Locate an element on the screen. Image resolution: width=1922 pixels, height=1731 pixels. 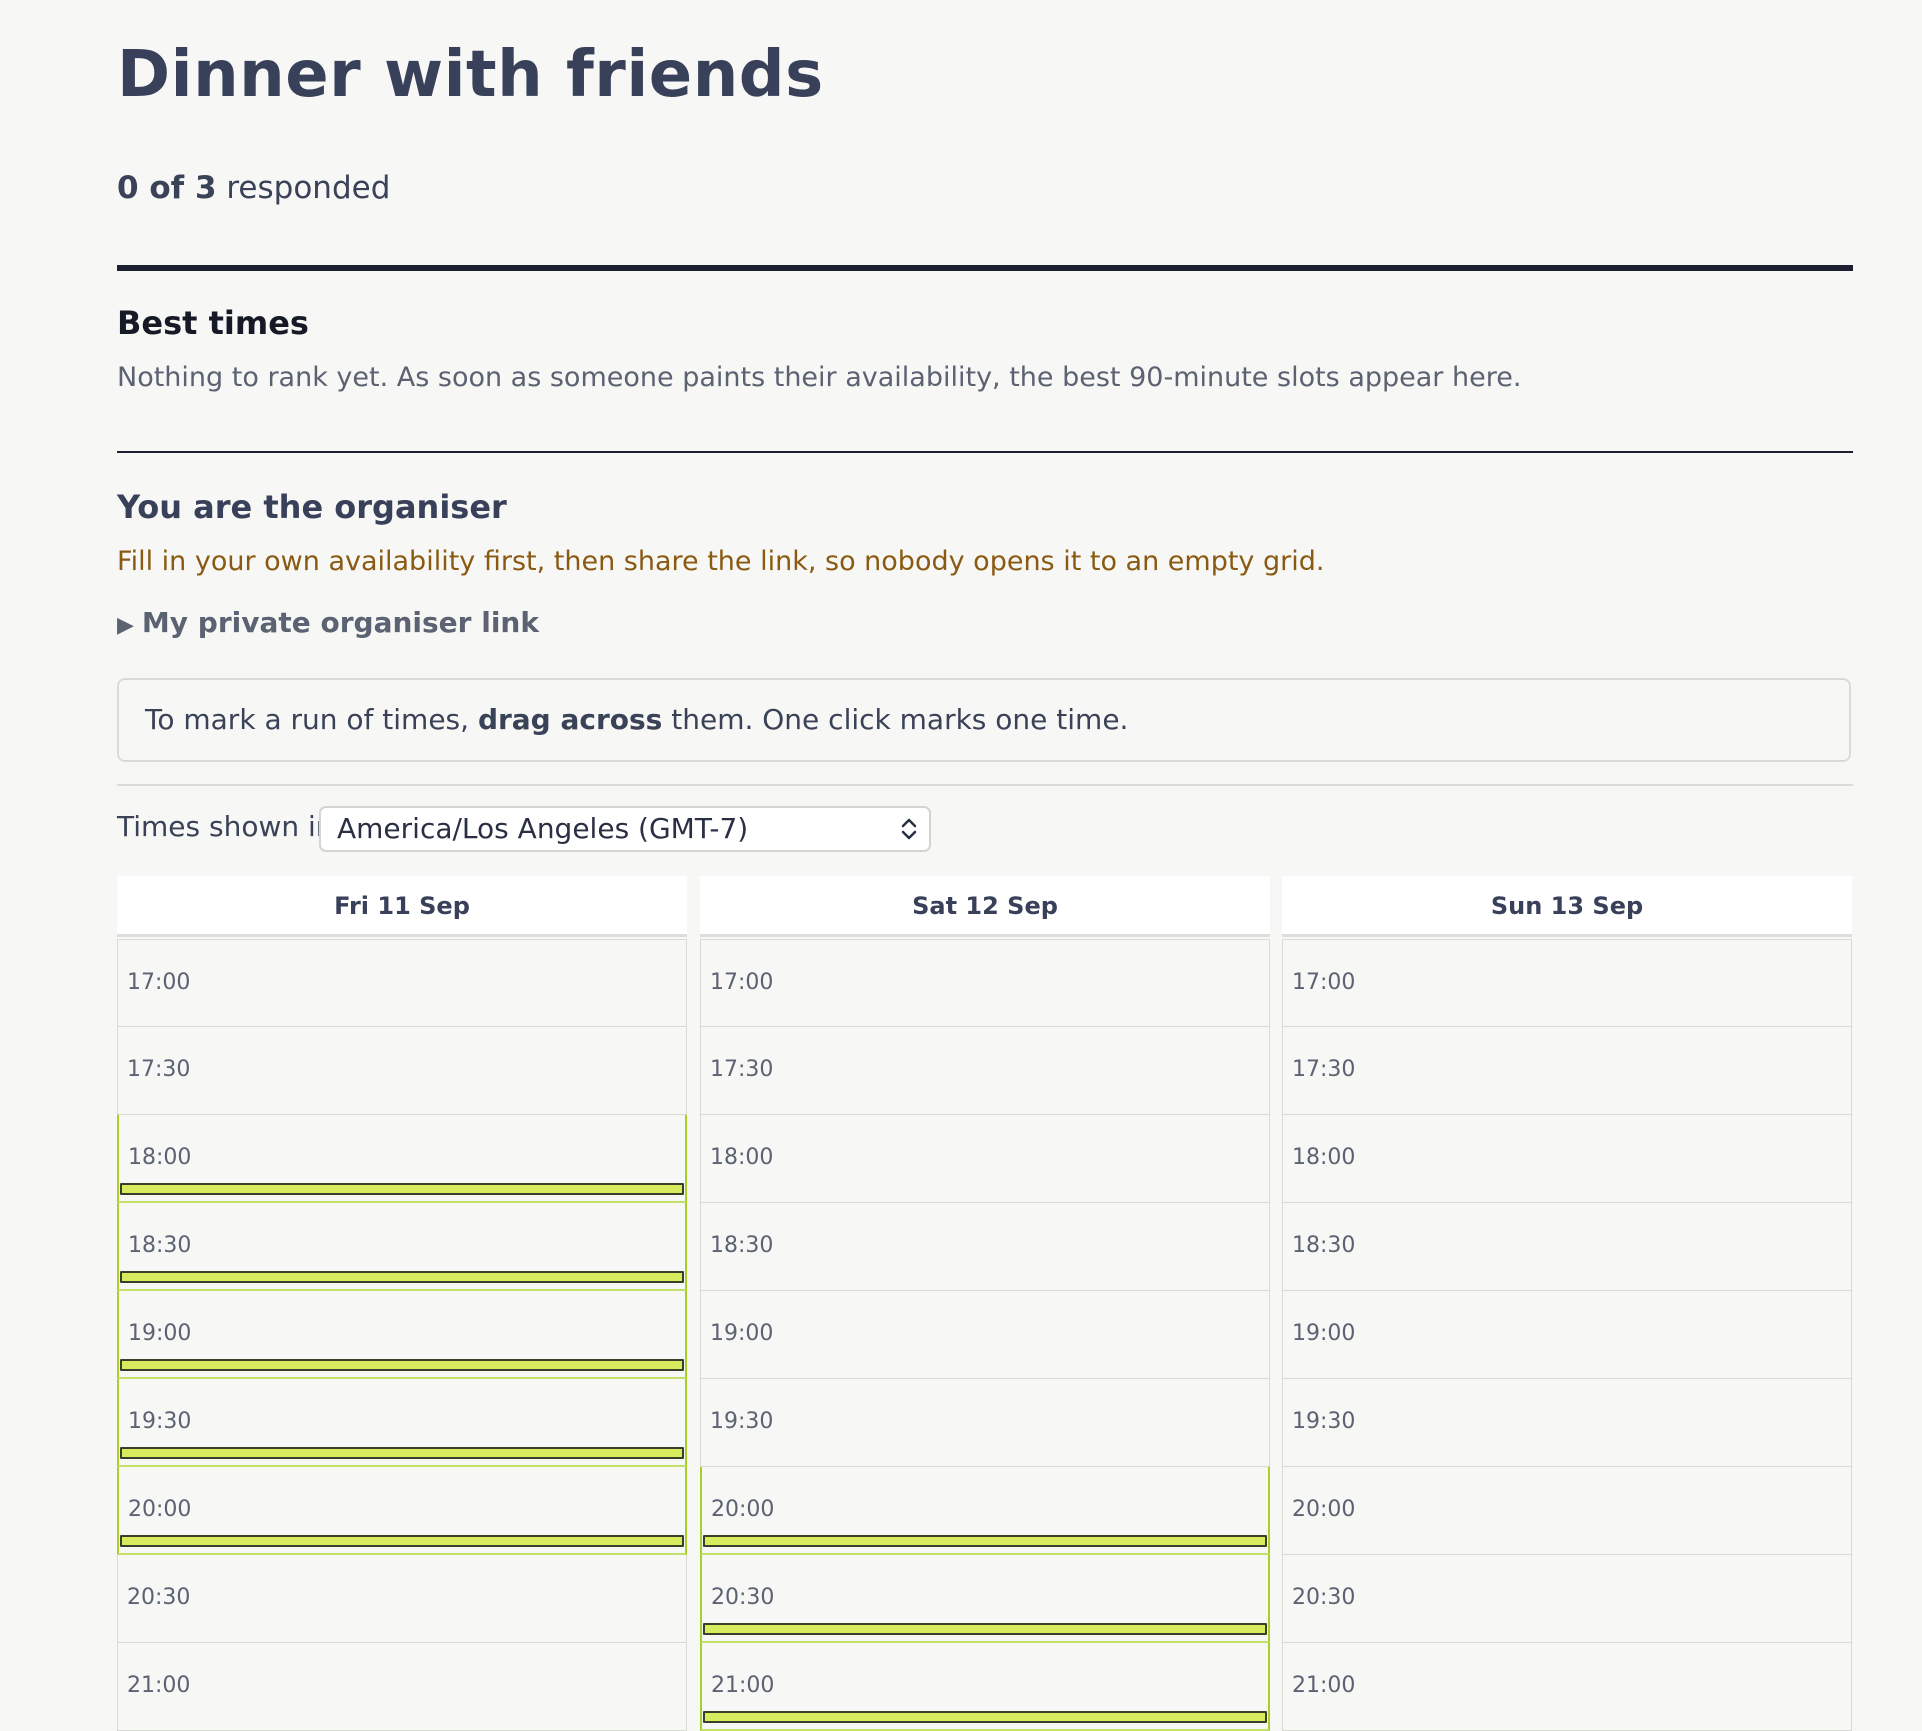
select-chevron-icon is located at coordinates (909, 829).